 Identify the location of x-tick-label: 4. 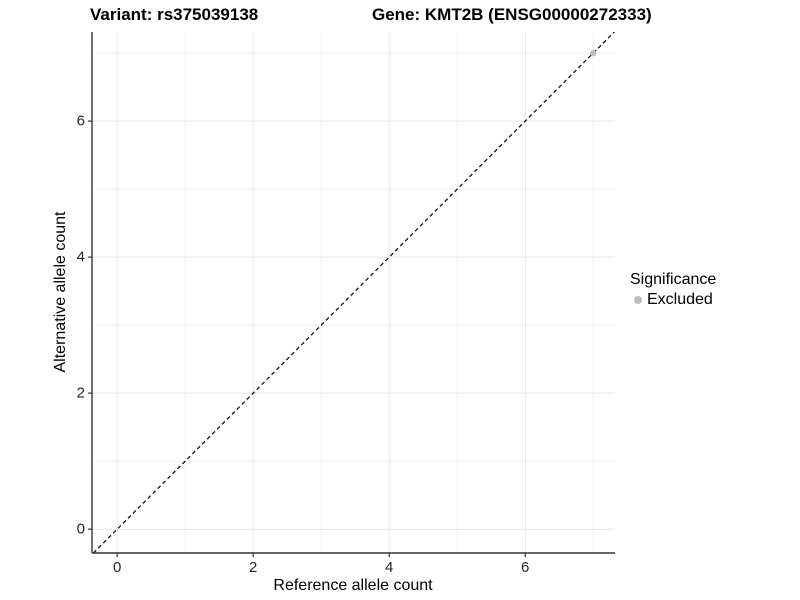
(389, 567).